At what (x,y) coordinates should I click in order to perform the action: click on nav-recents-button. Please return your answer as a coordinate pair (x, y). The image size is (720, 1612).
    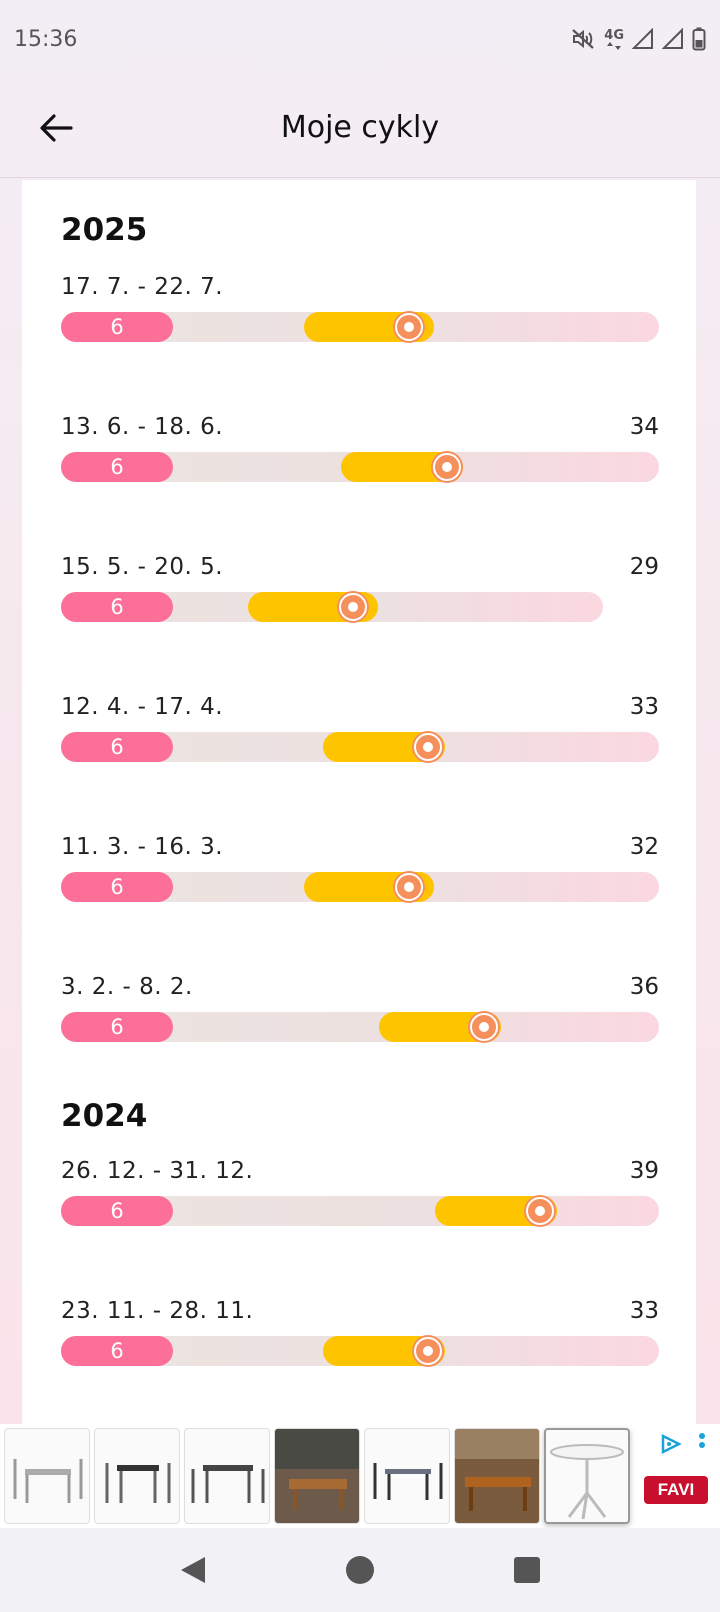
    Looking at the image, I should click on (527, 1570).